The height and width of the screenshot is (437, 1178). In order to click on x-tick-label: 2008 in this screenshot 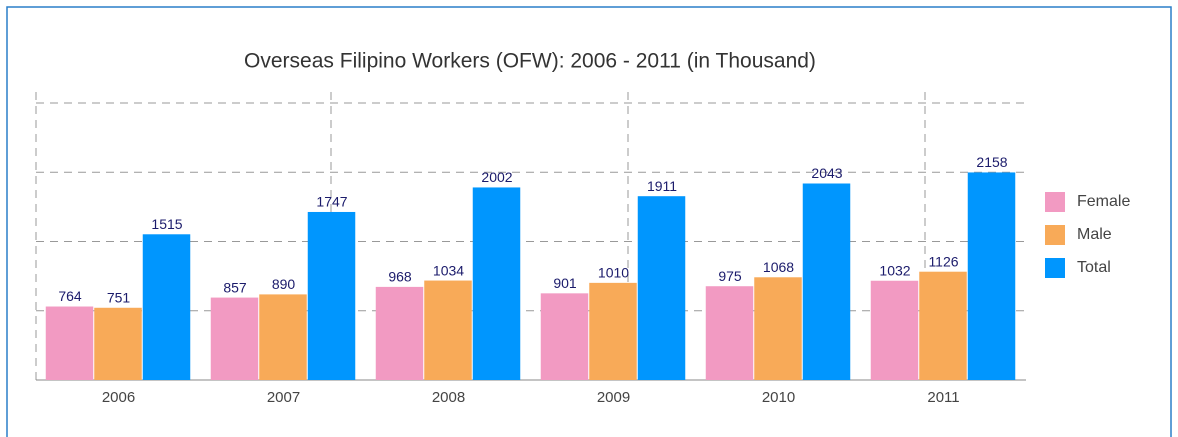, I will do `click(448, 397)`.